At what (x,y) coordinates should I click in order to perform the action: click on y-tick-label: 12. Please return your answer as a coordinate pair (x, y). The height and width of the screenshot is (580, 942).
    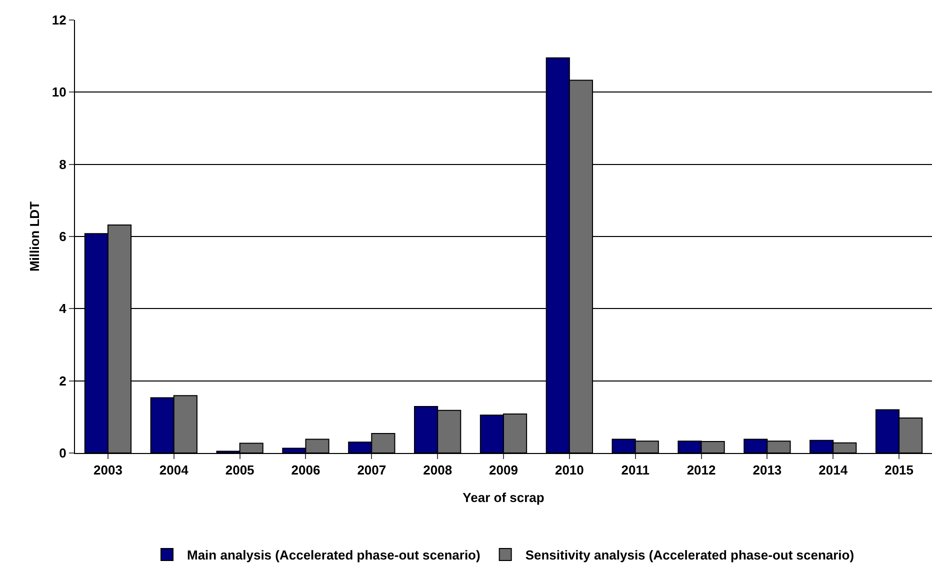
    Looking at the image, I should click on (59, 20).